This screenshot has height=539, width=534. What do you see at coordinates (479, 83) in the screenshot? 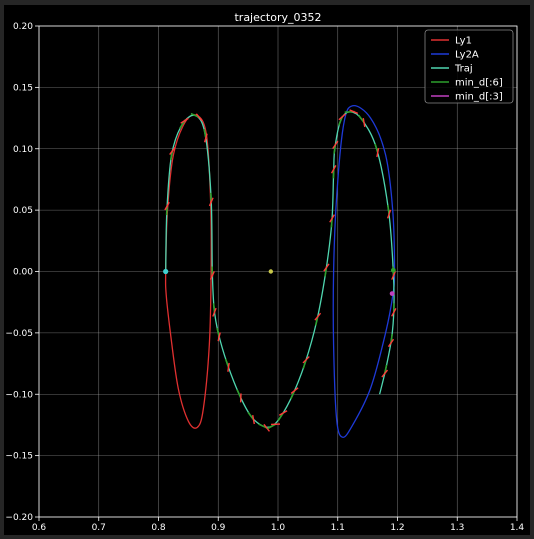
I see `legend-label: min_d[:6]` at bounding box center [479, 83].